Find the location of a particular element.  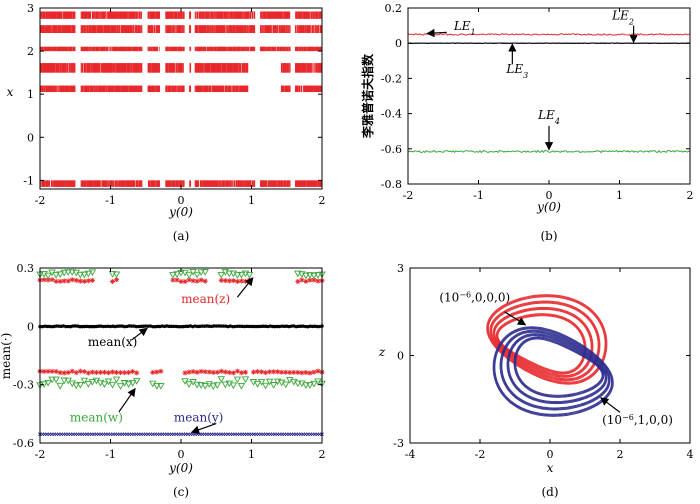

init-annotation-sup: −6 is located at coordinates (465, 294).